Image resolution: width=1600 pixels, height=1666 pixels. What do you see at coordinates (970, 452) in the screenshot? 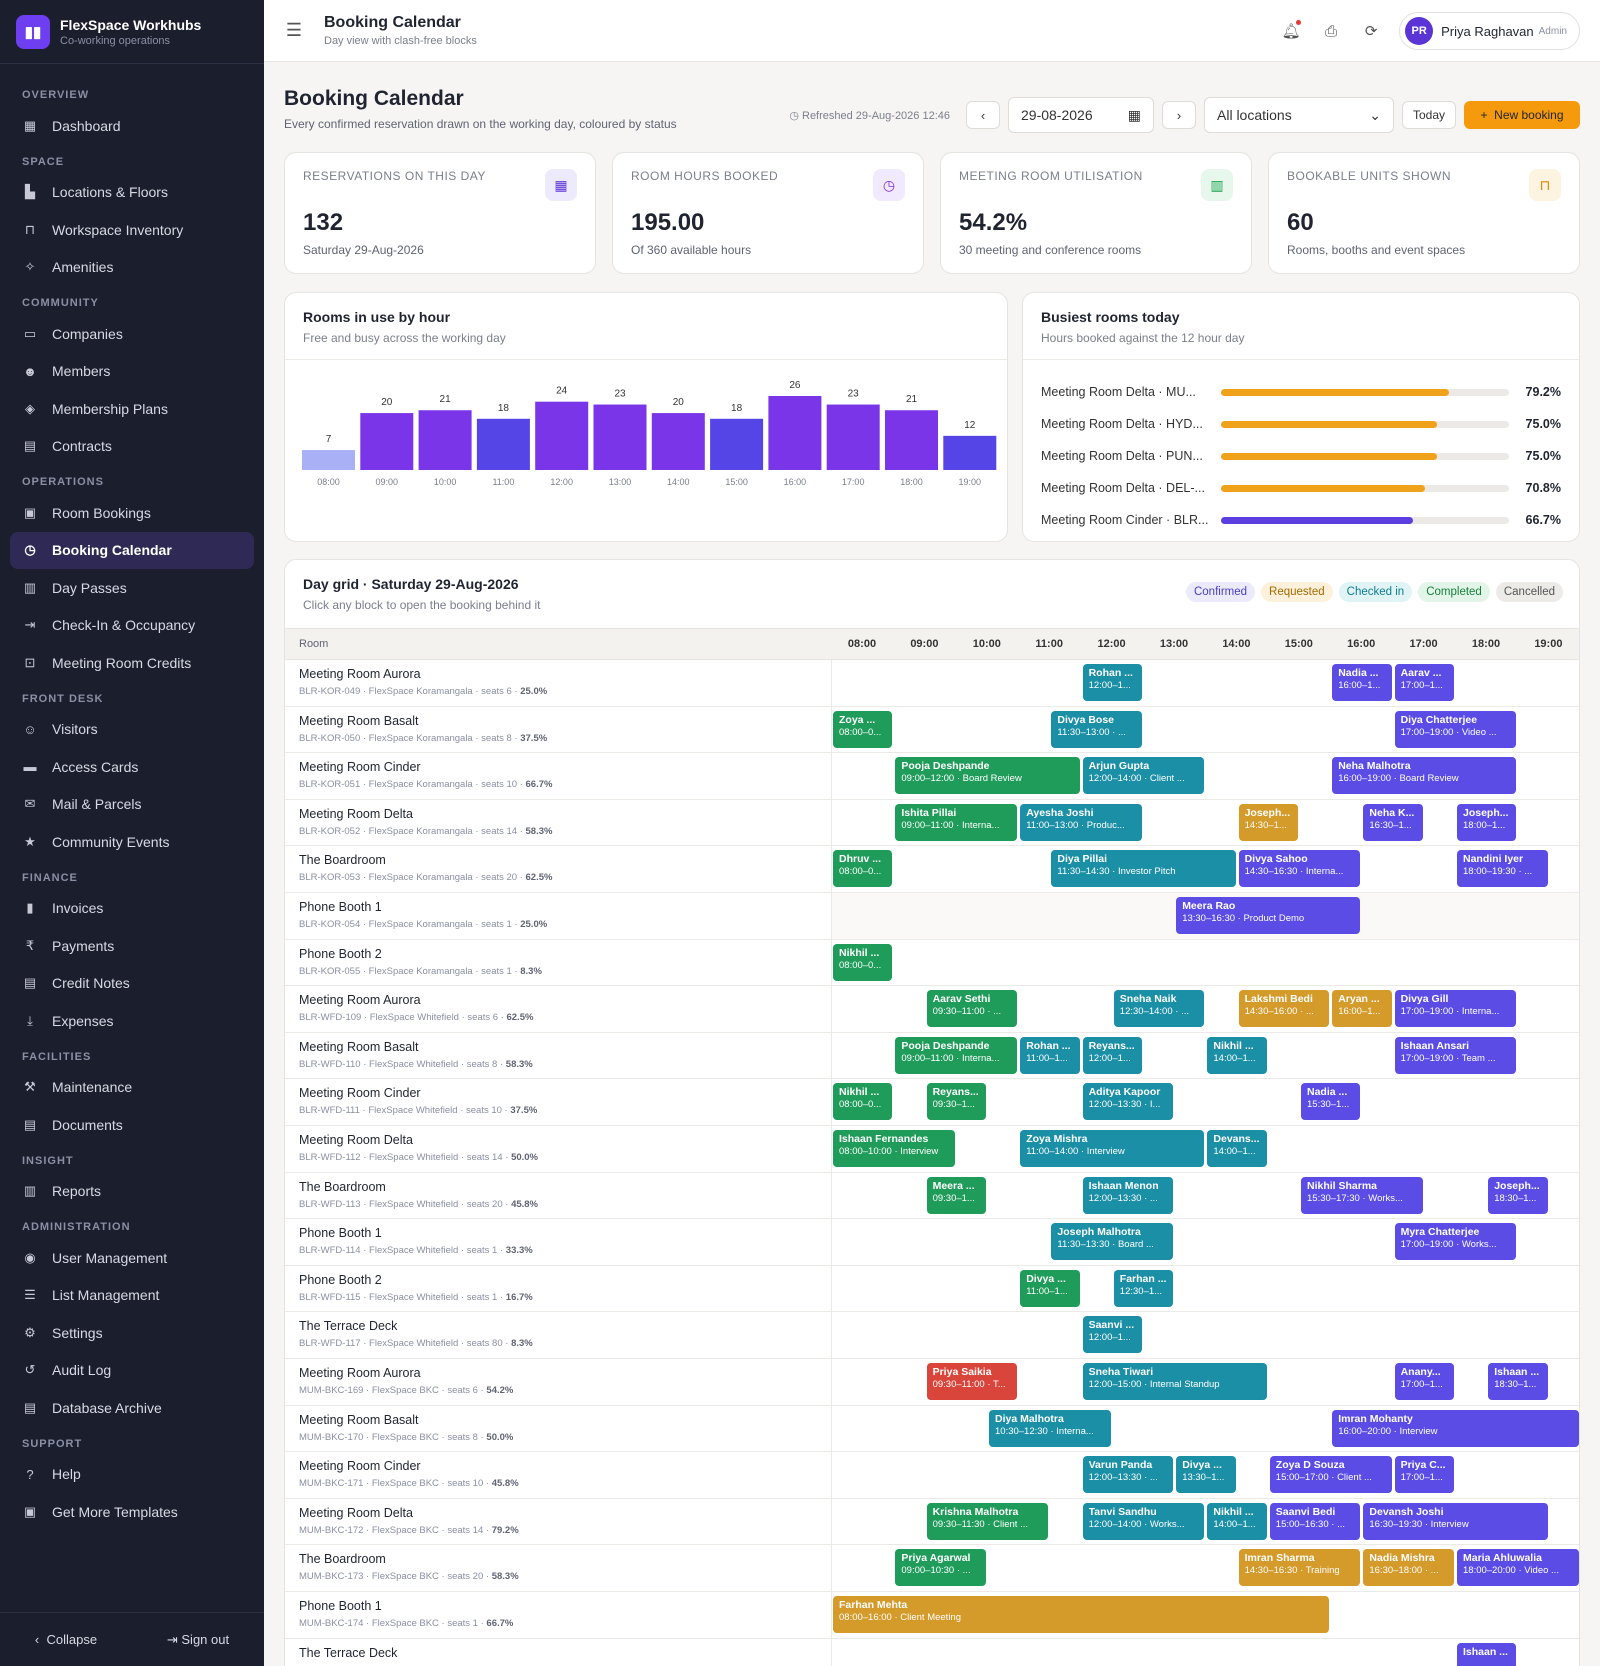
I see `bar-19:00` at bounding box center [970, 452].